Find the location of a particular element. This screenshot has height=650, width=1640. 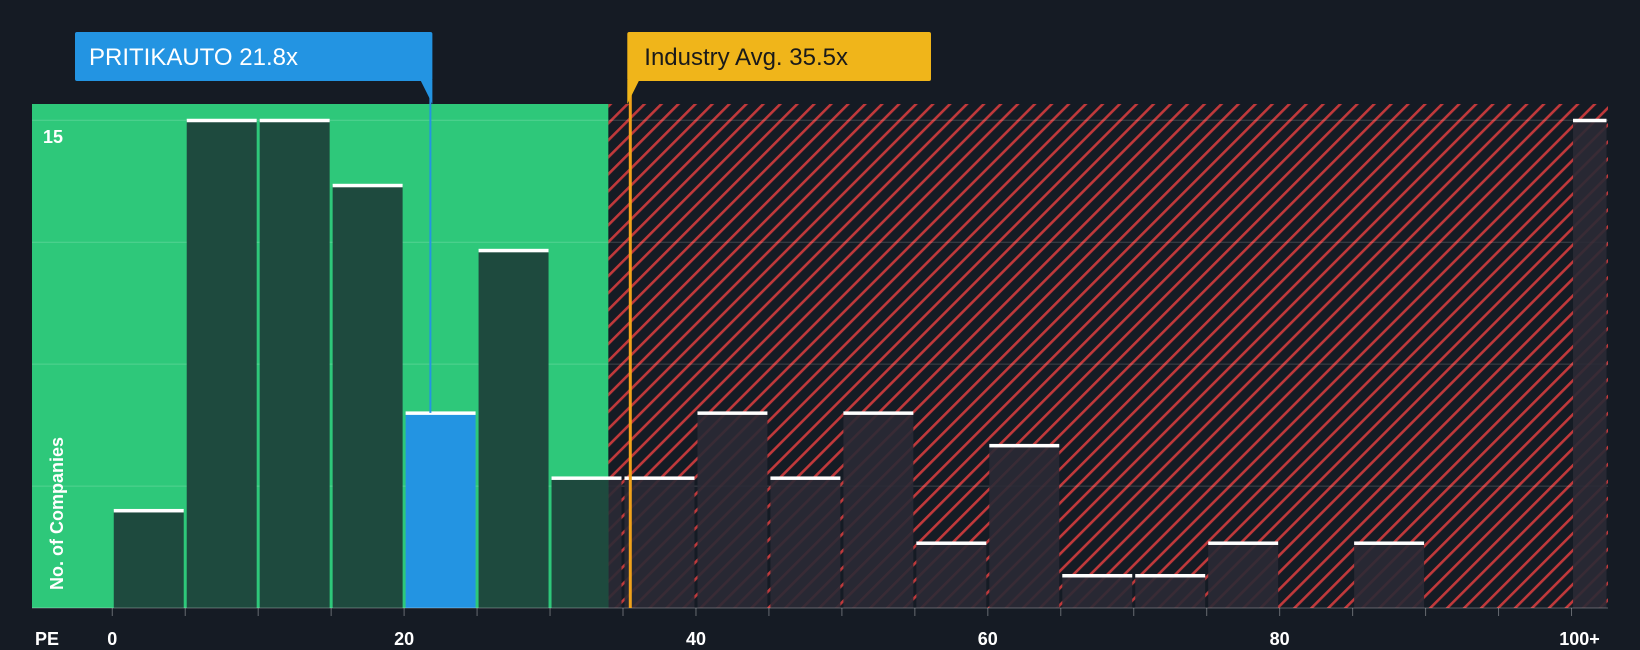

x-tick-label-60: 60 is located at coordinates (988, 639).